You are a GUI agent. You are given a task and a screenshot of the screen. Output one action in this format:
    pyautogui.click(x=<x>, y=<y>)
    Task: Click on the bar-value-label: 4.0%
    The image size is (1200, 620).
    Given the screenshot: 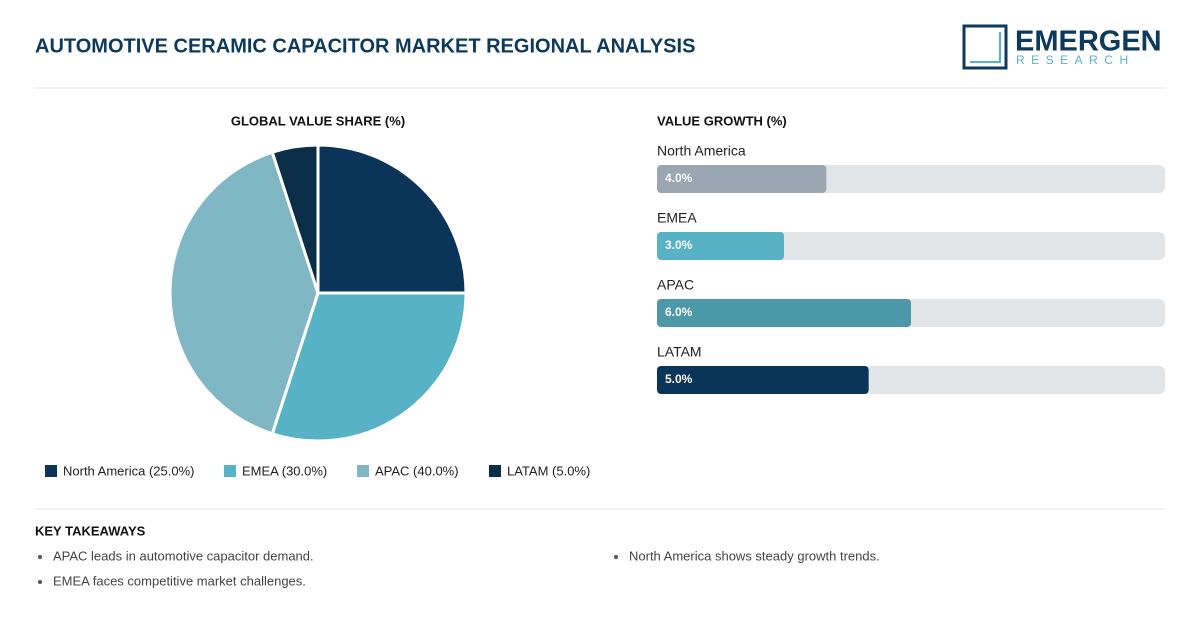 What is the action you would take?
    pyautogui.click(x=679, y=178)
    